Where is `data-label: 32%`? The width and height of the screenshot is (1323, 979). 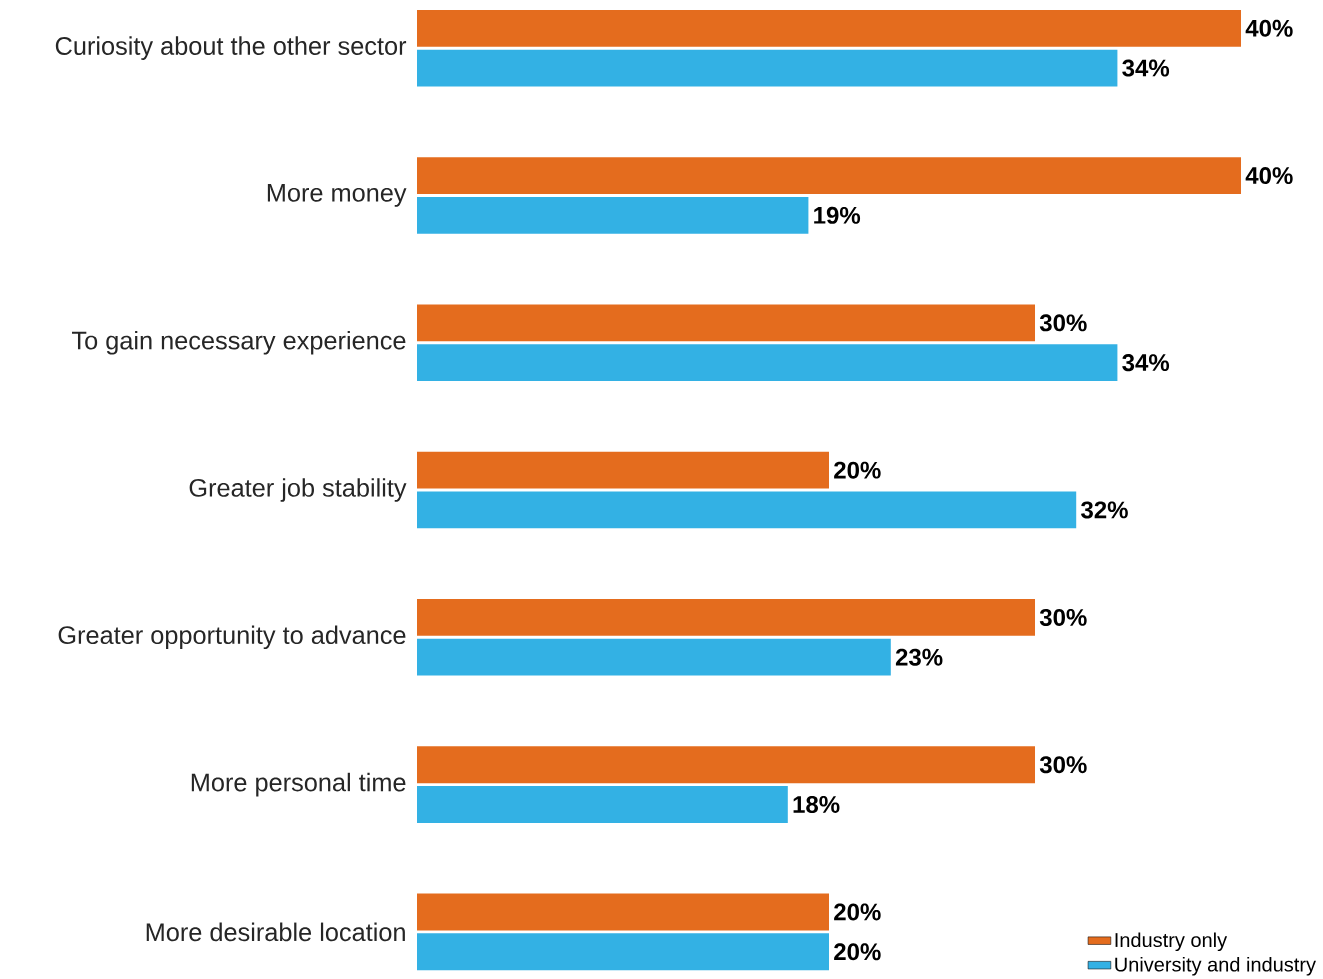 data-label: 32% is located at coordinates (1104, 510).